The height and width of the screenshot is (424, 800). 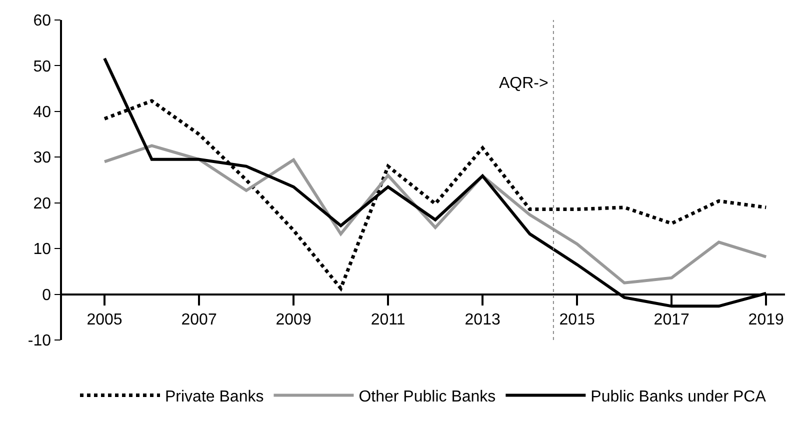 What do you see at coordinates (427, 397) in the screenshot?
I see `legend-label: Other Public Banks` at bounding box center [427, 397].